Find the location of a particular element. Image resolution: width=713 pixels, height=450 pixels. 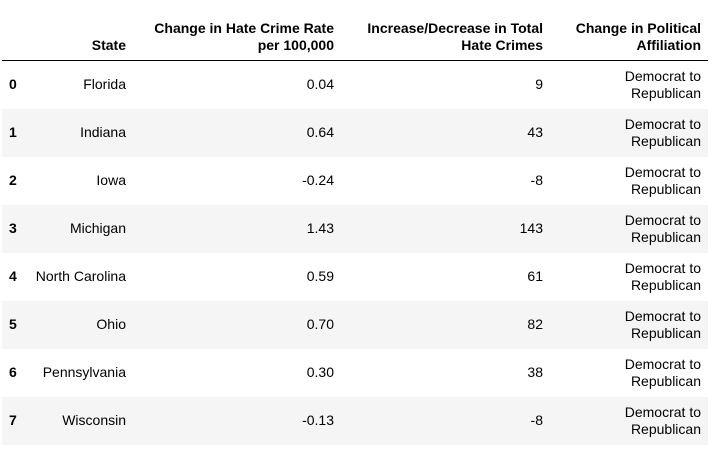

table-row: 2 Iowa -0.24 -8 Democrat to Republican is located at coordinates (355, 181).